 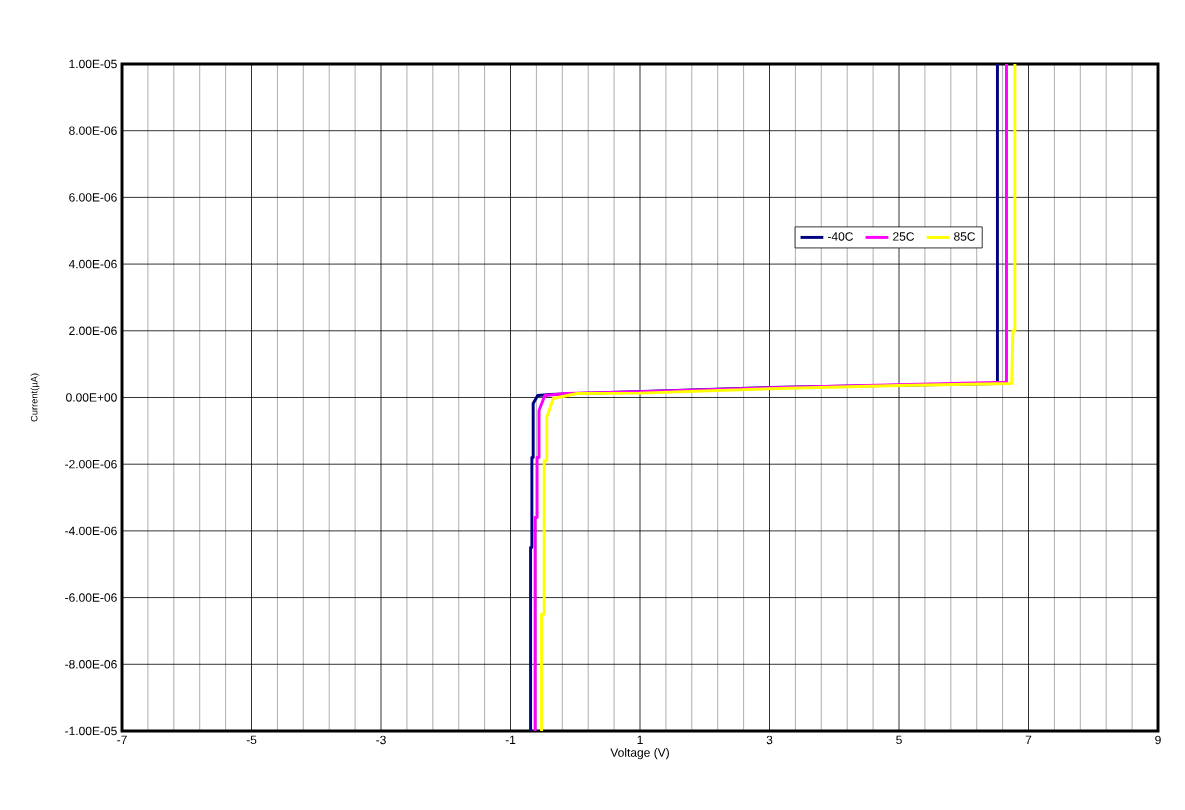 I want to click on y-tick-label: 0.00E+00, so click(x=91, y=397).